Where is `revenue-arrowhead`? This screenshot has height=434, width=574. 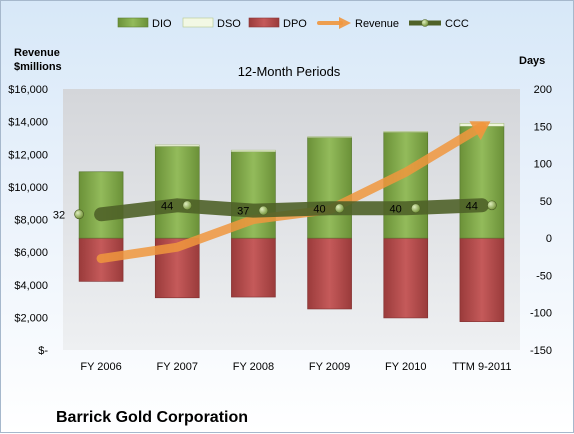
revenue-arrowhead is located at coordinates (480, 131).